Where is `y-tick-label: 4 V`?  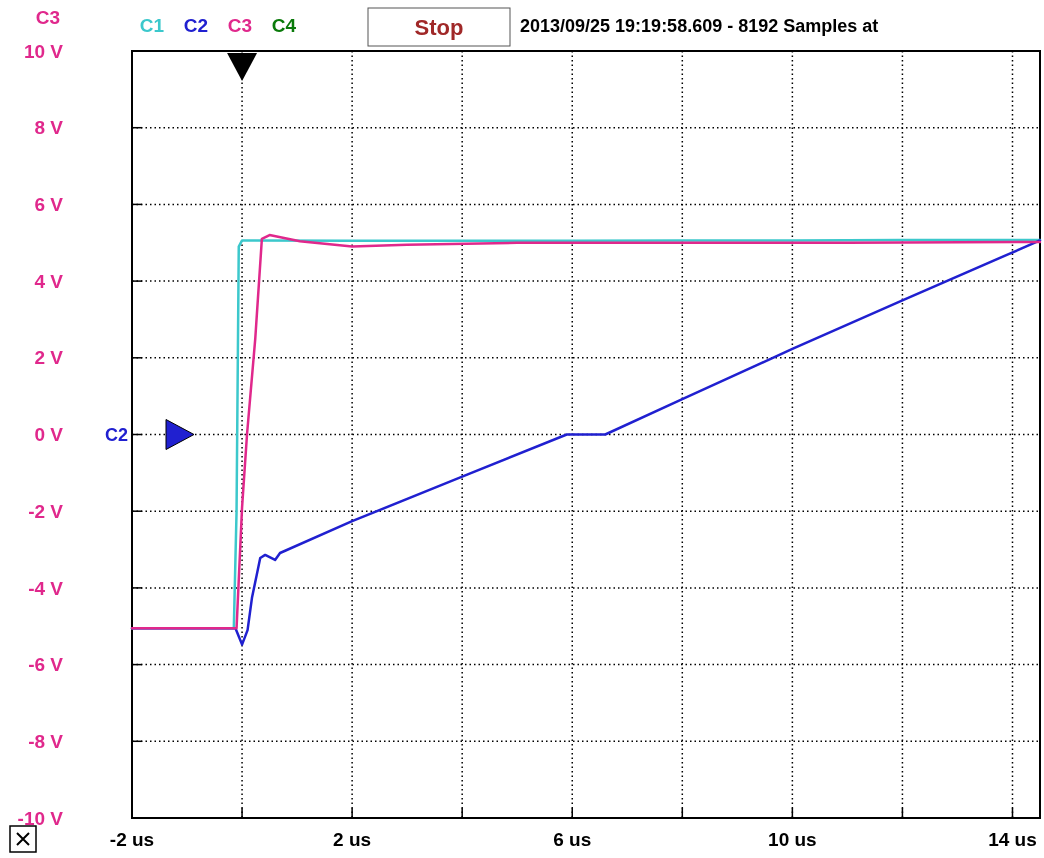
y-tick-label: 4 V is located at coordinates (49, 281).